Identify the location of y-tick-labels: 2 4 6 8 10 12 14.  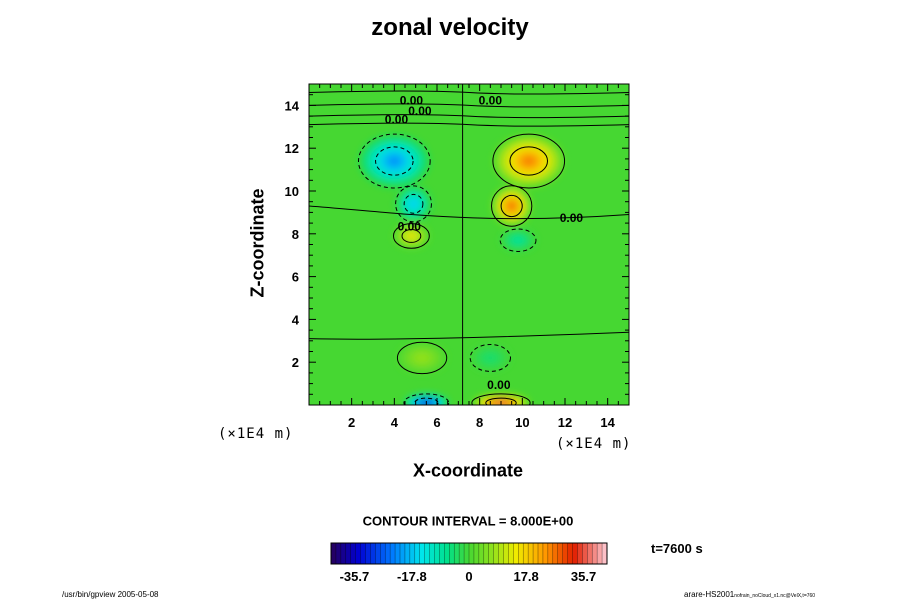
(292, 234).